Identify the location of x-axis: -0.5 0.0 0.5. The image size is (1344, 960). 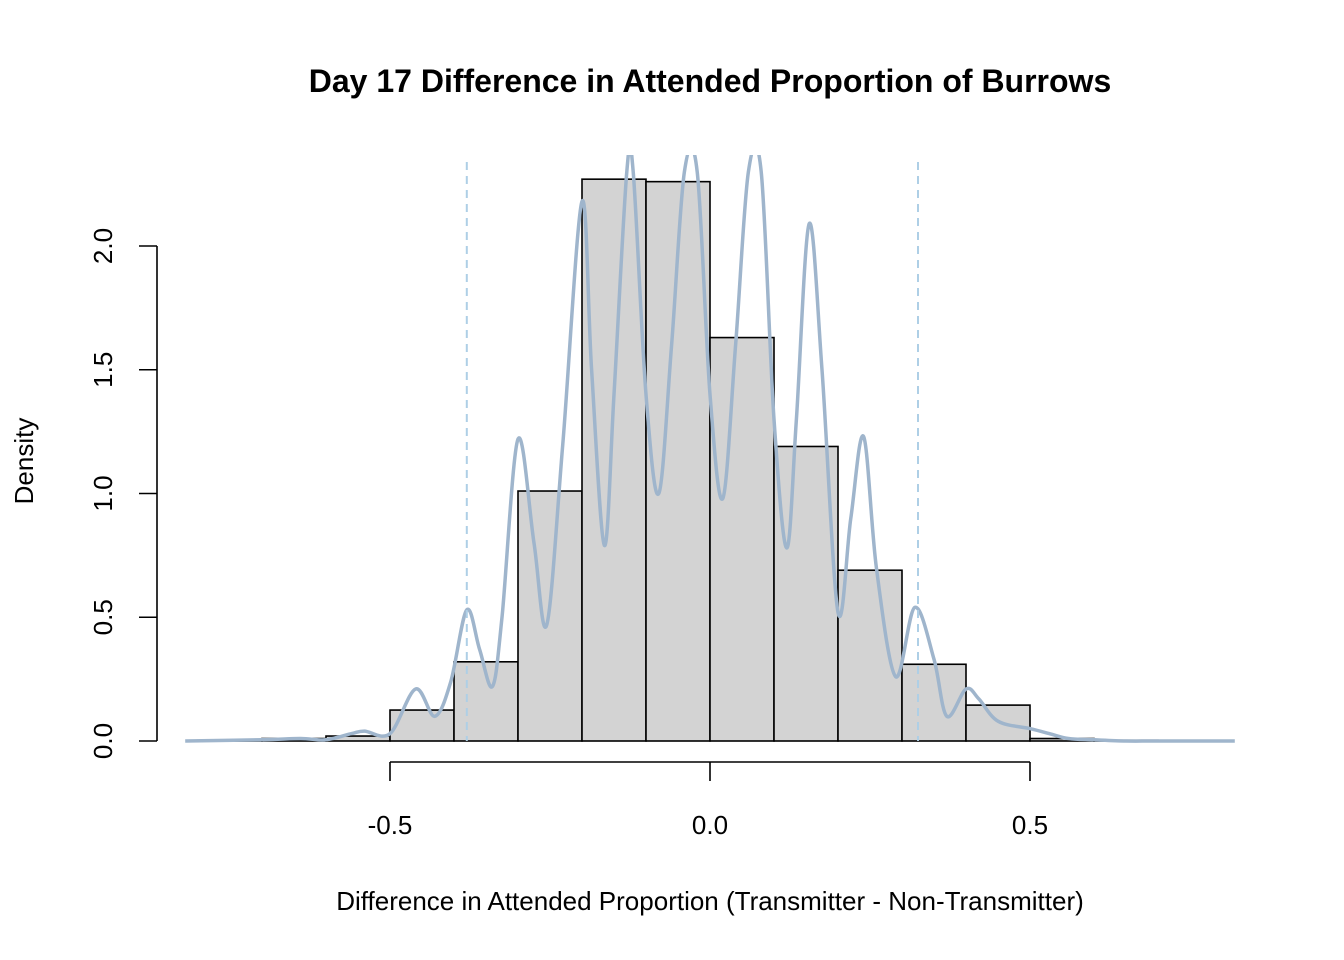
(708, 800).